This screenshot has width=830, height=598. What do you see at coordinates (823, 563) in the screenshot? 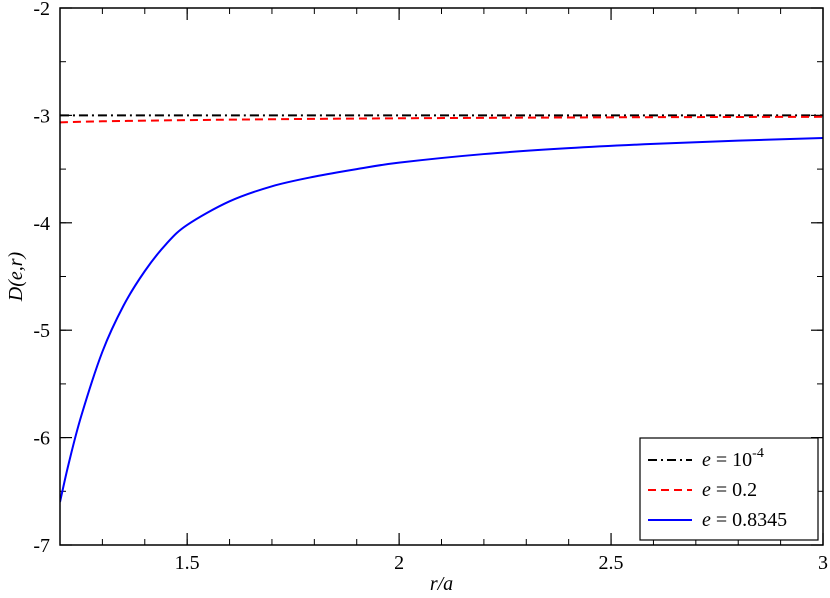
I see `x-tick-label: 3` at bounding box center [823, 563].